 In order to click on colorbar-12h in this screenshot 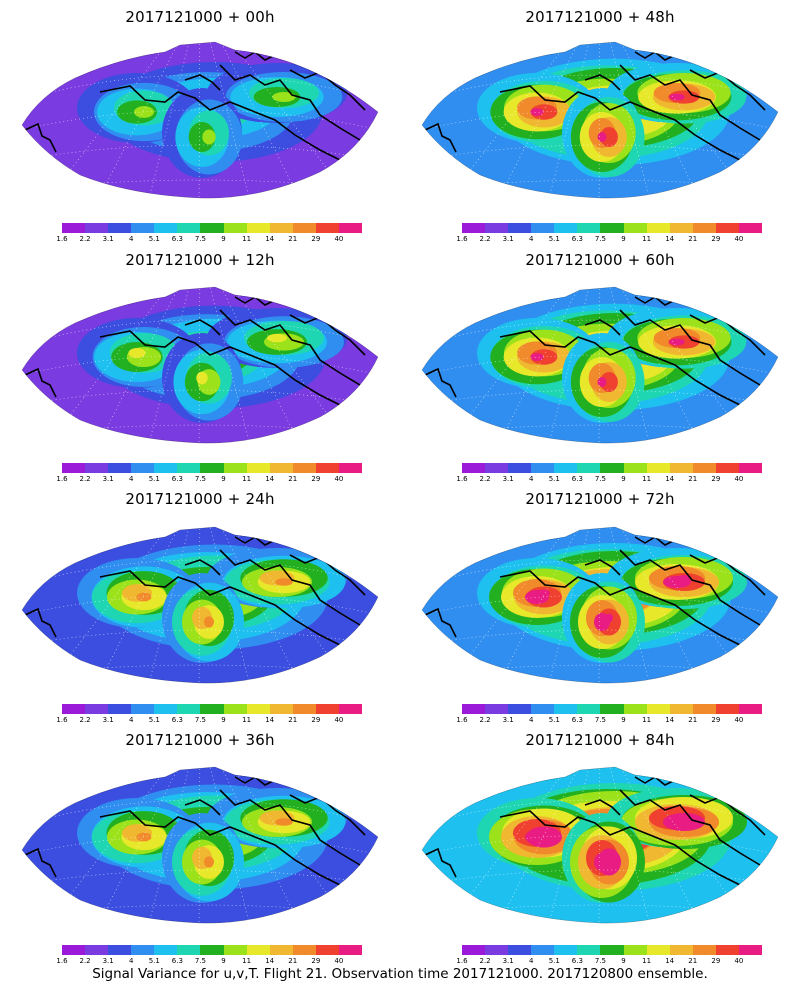, I will do `click(212, 468)`.